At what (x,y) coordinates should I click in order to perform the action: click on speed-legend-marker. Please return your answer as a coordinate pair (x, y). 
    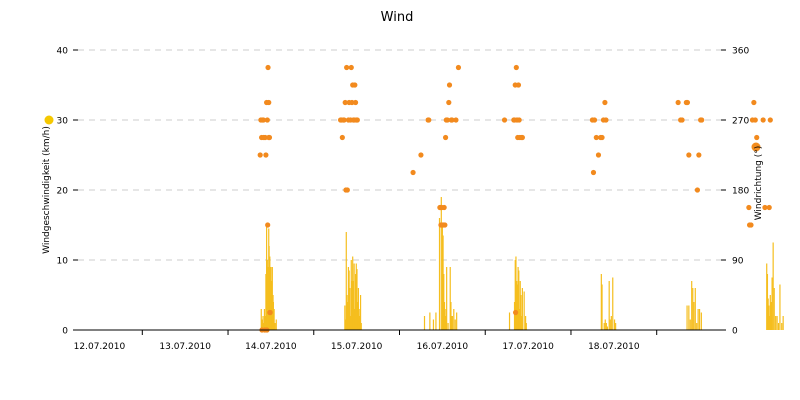
    Looking at the image, I should click on (49, 120).